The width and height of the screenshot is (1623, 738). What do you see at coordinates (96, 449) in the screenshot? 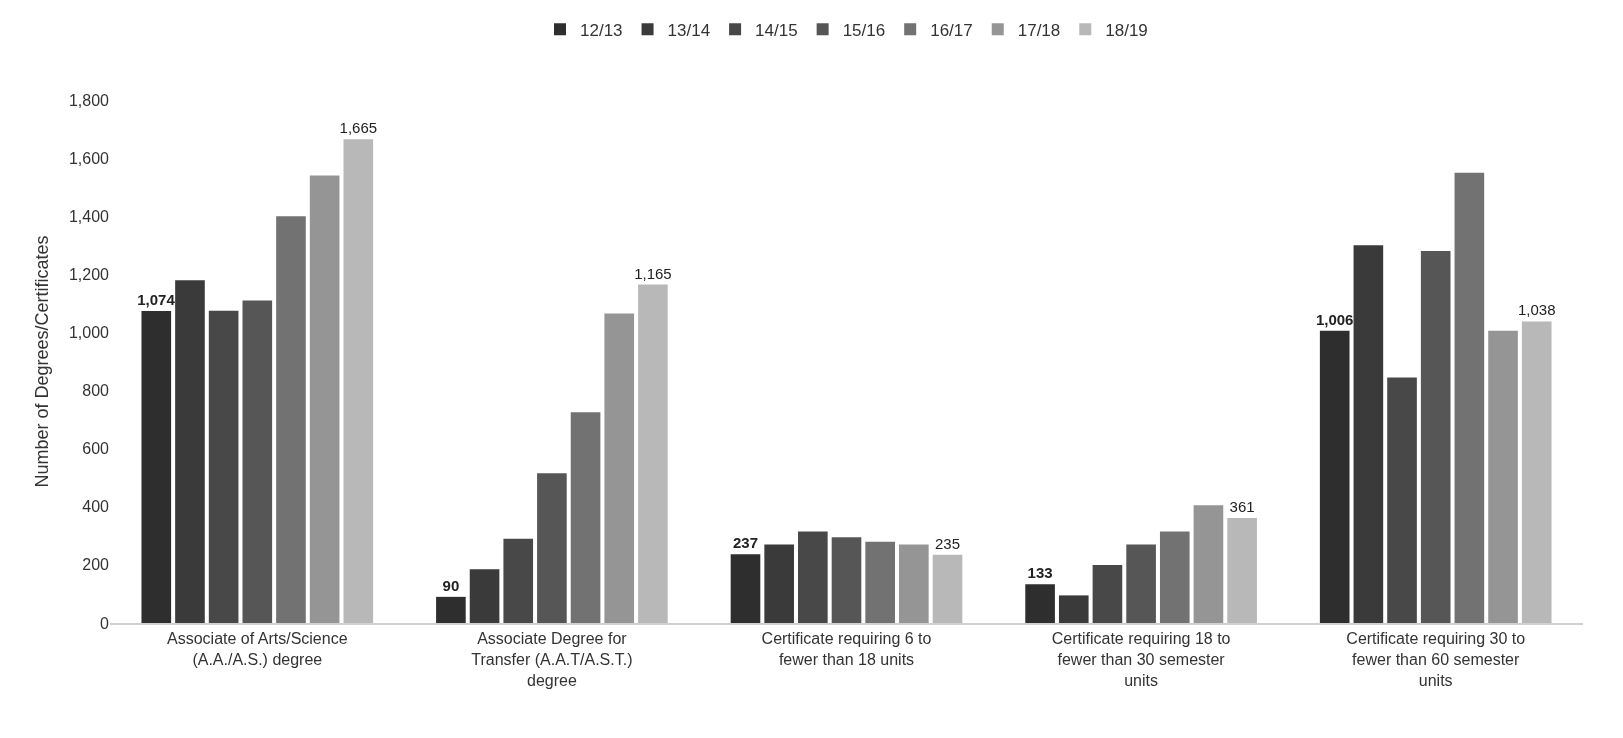
I see `y-tick-label: 600` at bounding box center [96, 449].